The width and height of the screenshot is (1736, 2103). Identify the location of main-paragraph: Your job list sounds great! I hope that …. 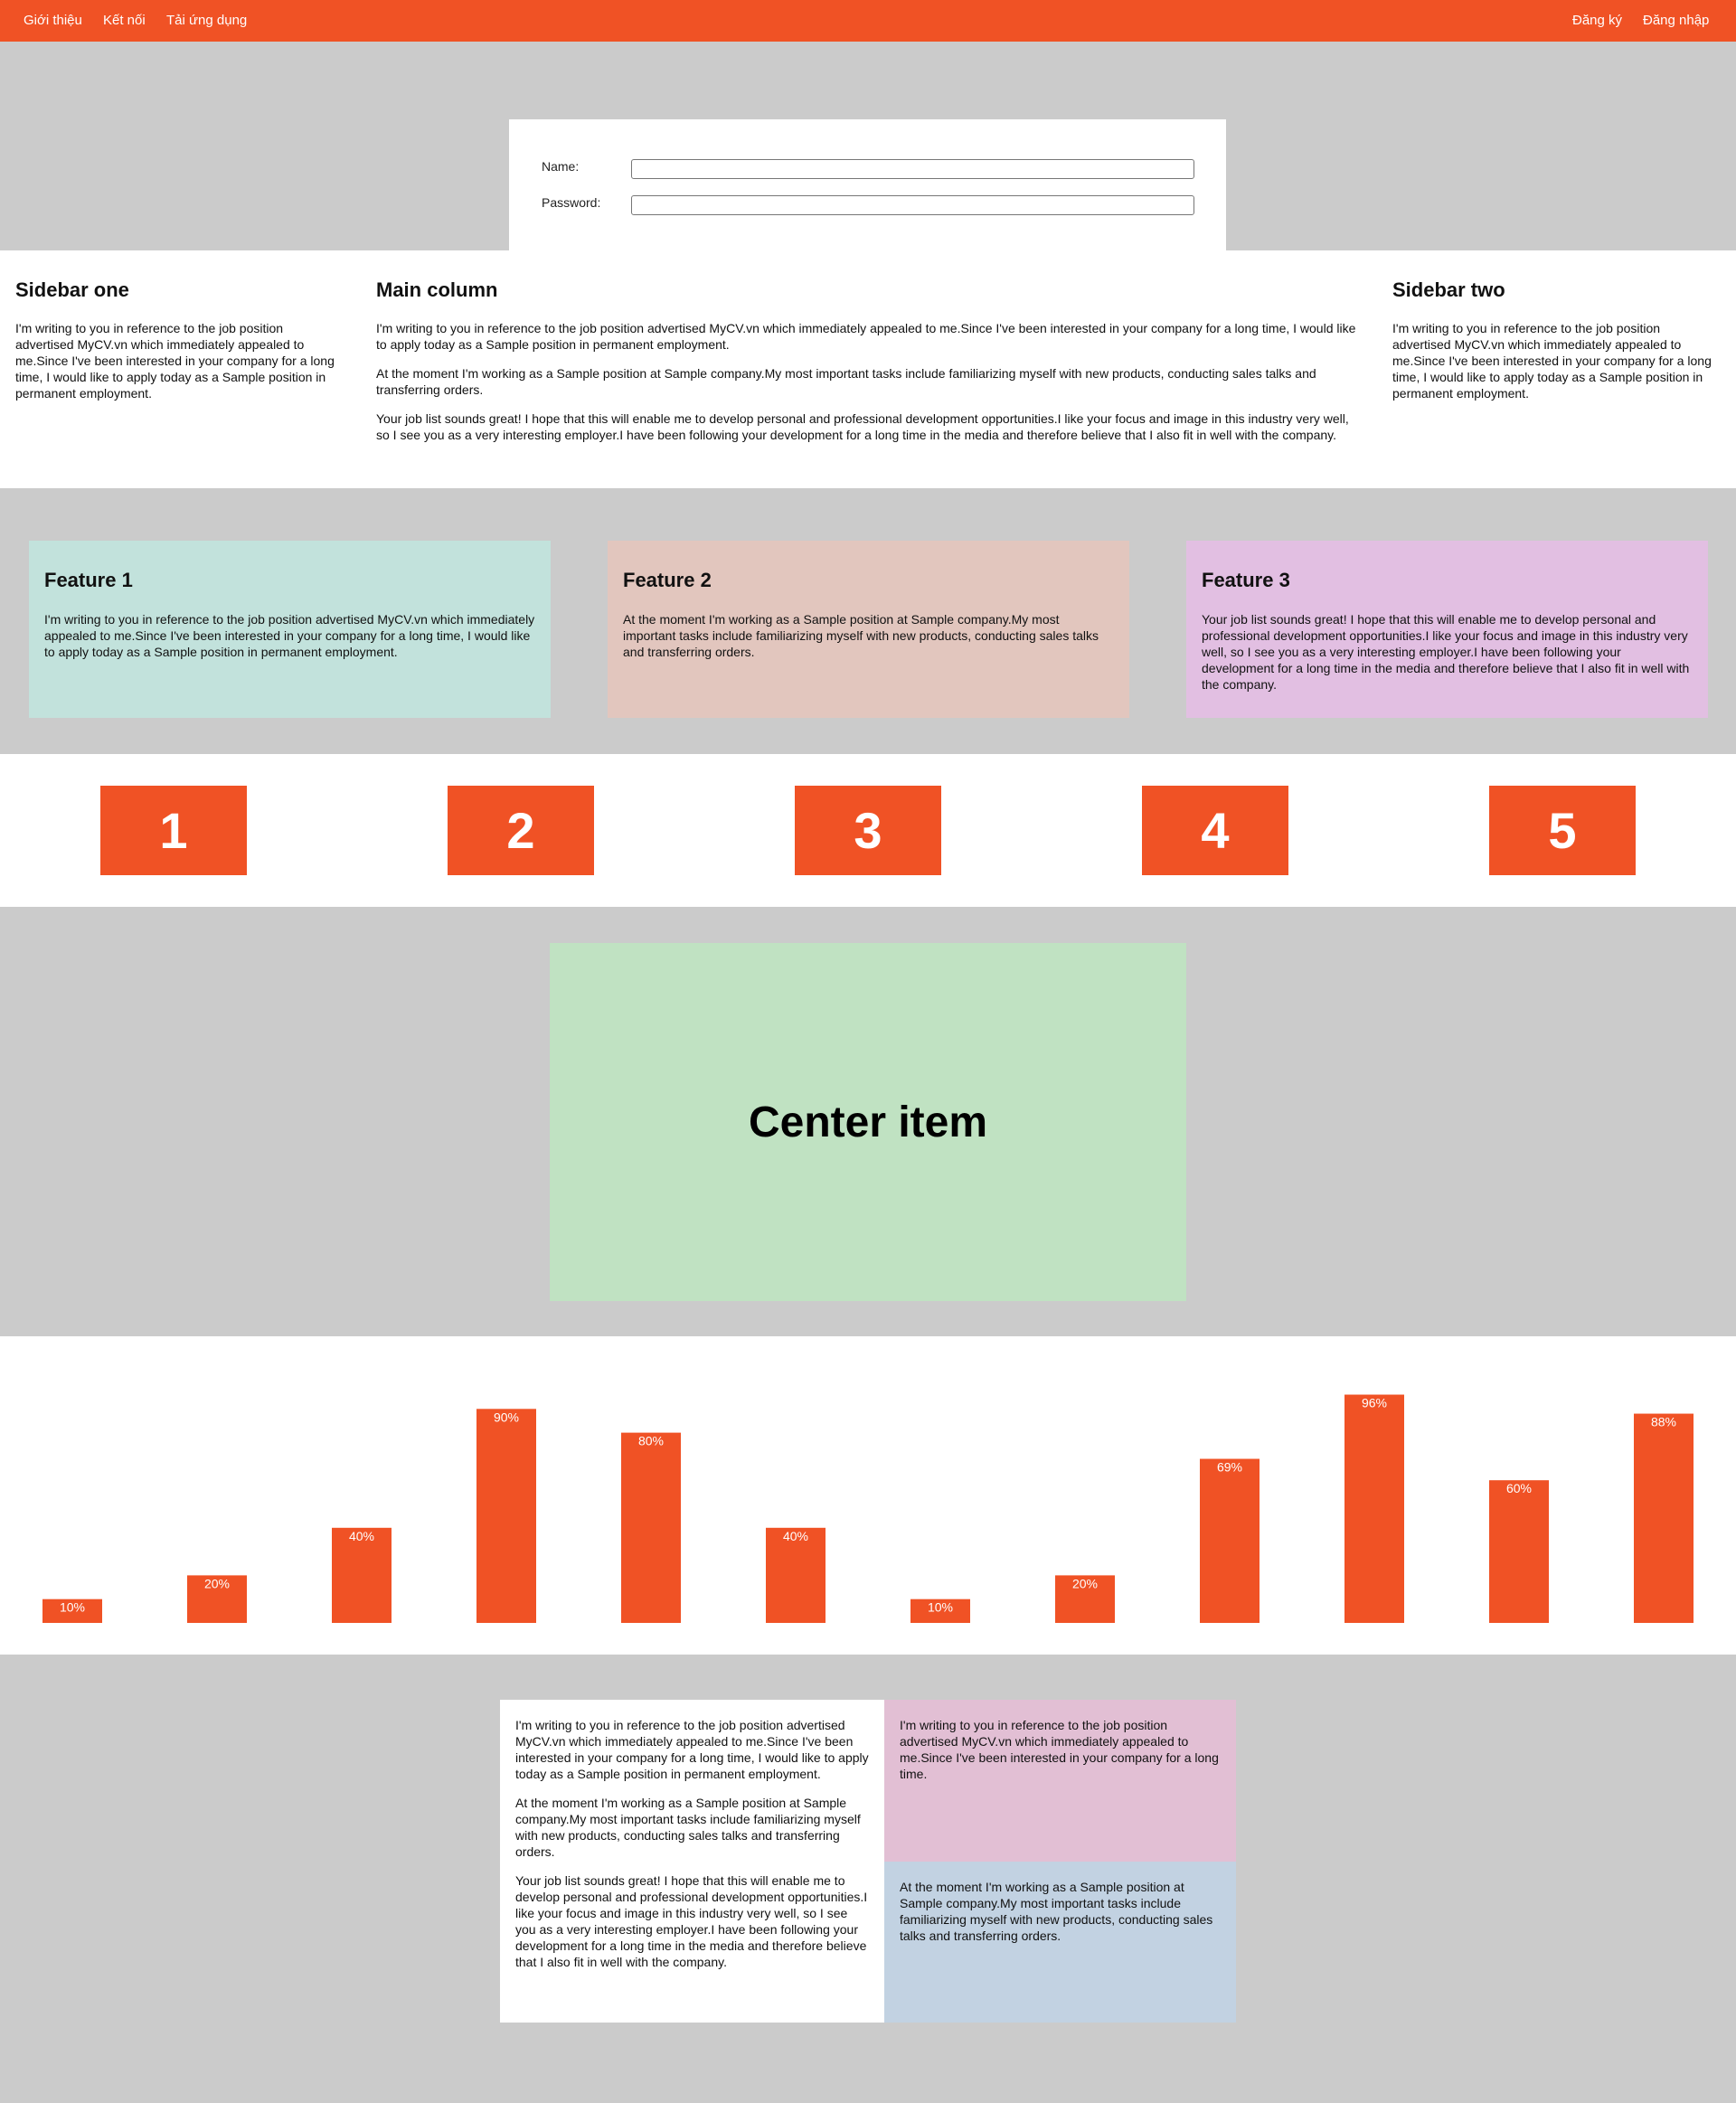
(863, 426).